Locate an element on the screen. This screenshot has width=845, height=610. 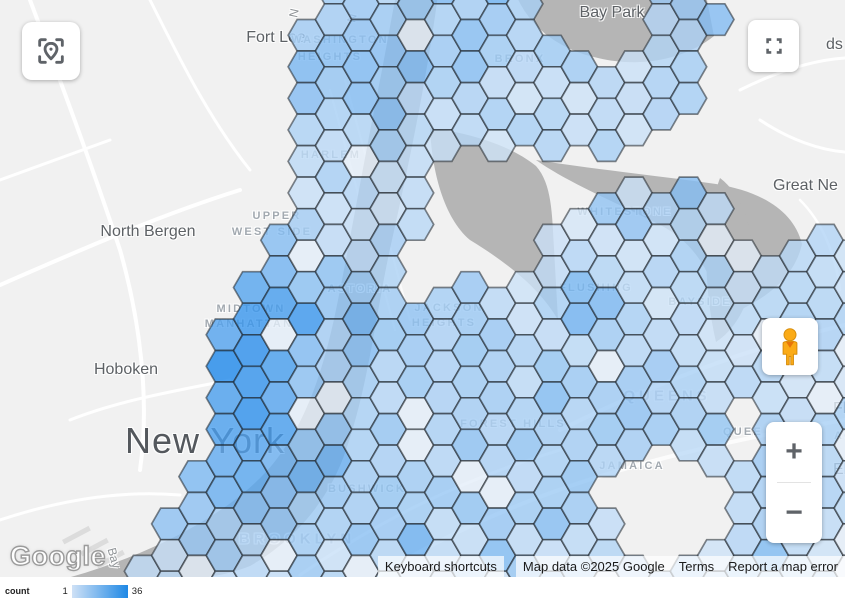
google-logo: Google is located at coordinates (57, 555).